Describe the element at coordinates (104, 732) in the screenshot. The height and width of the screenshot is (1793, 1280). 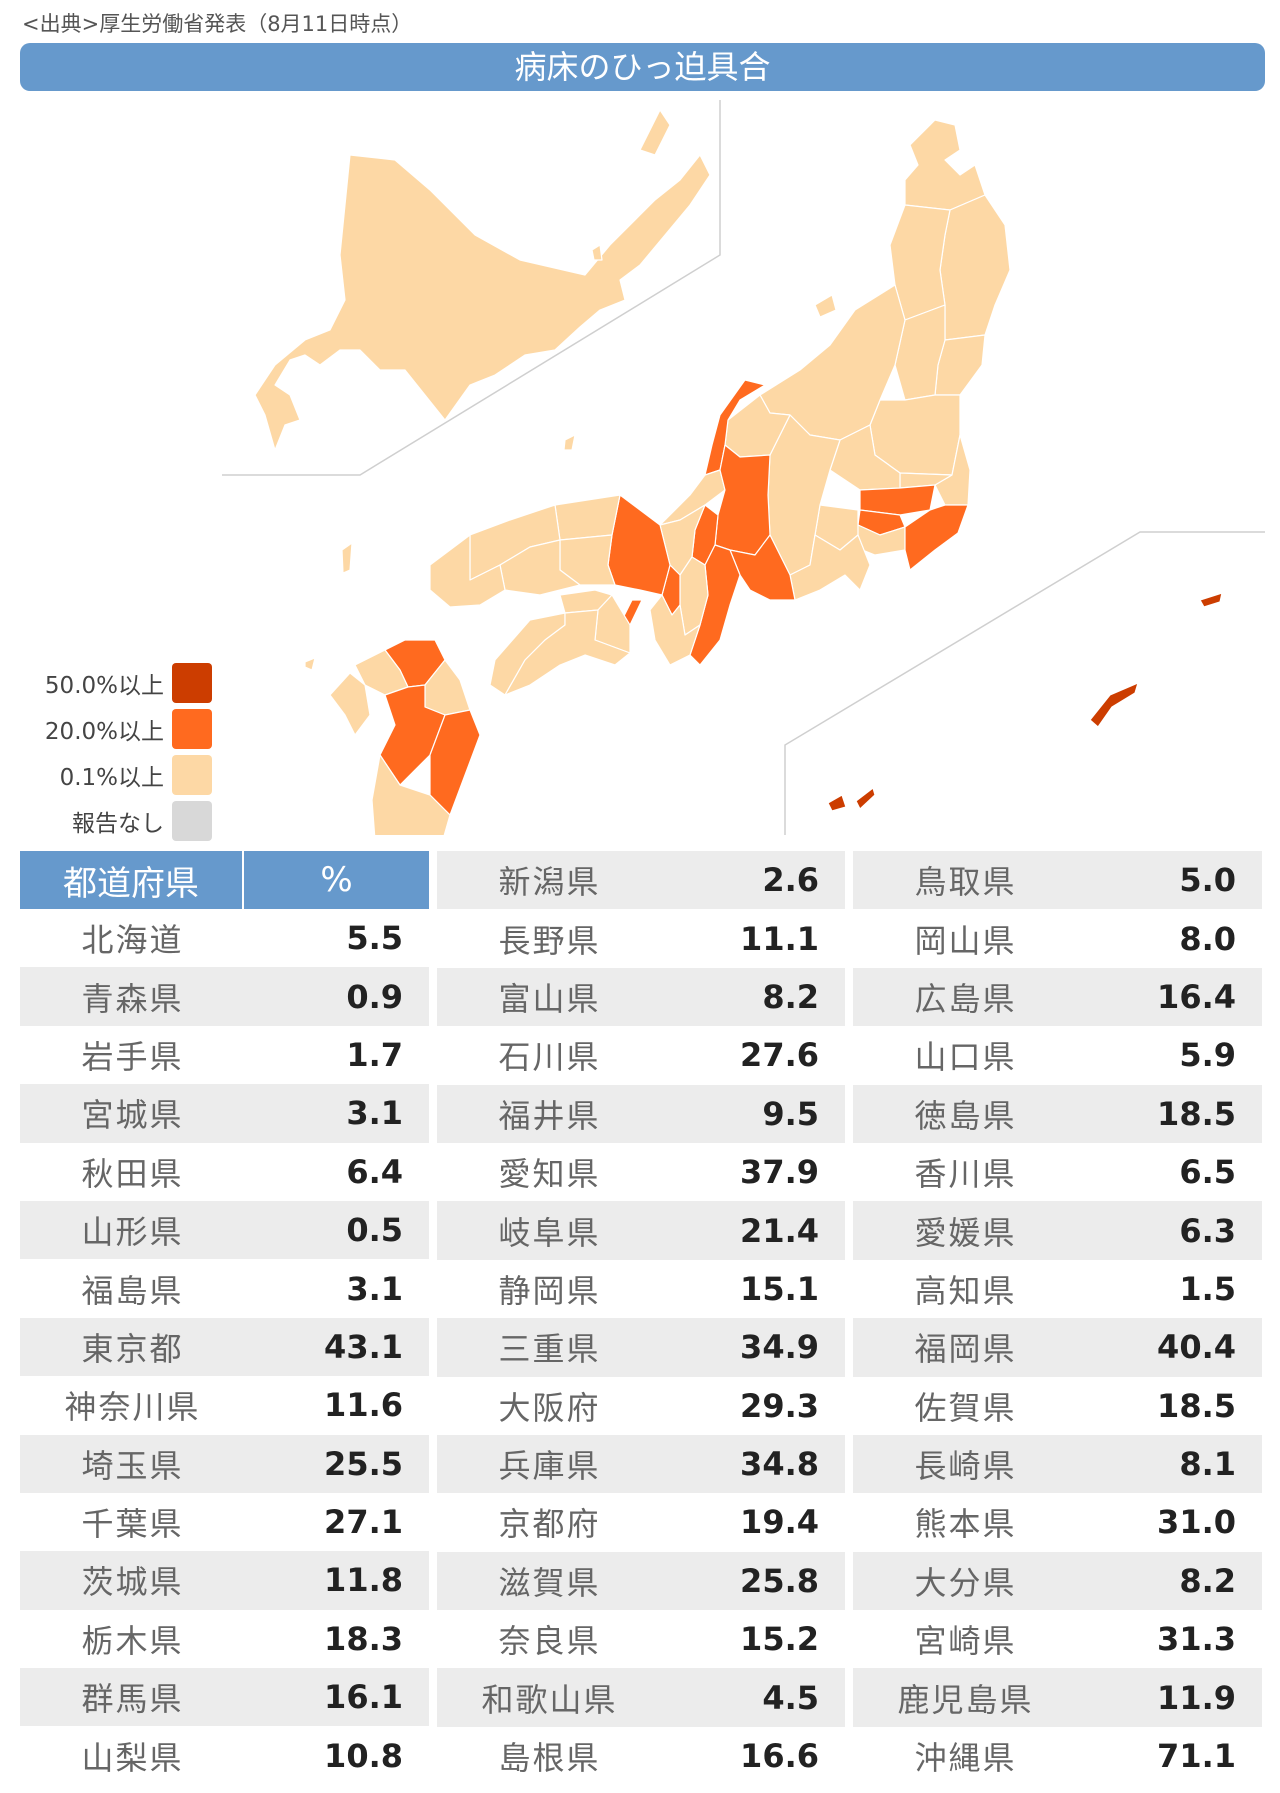
I see `legend-label: 20.0%以上` at that location.